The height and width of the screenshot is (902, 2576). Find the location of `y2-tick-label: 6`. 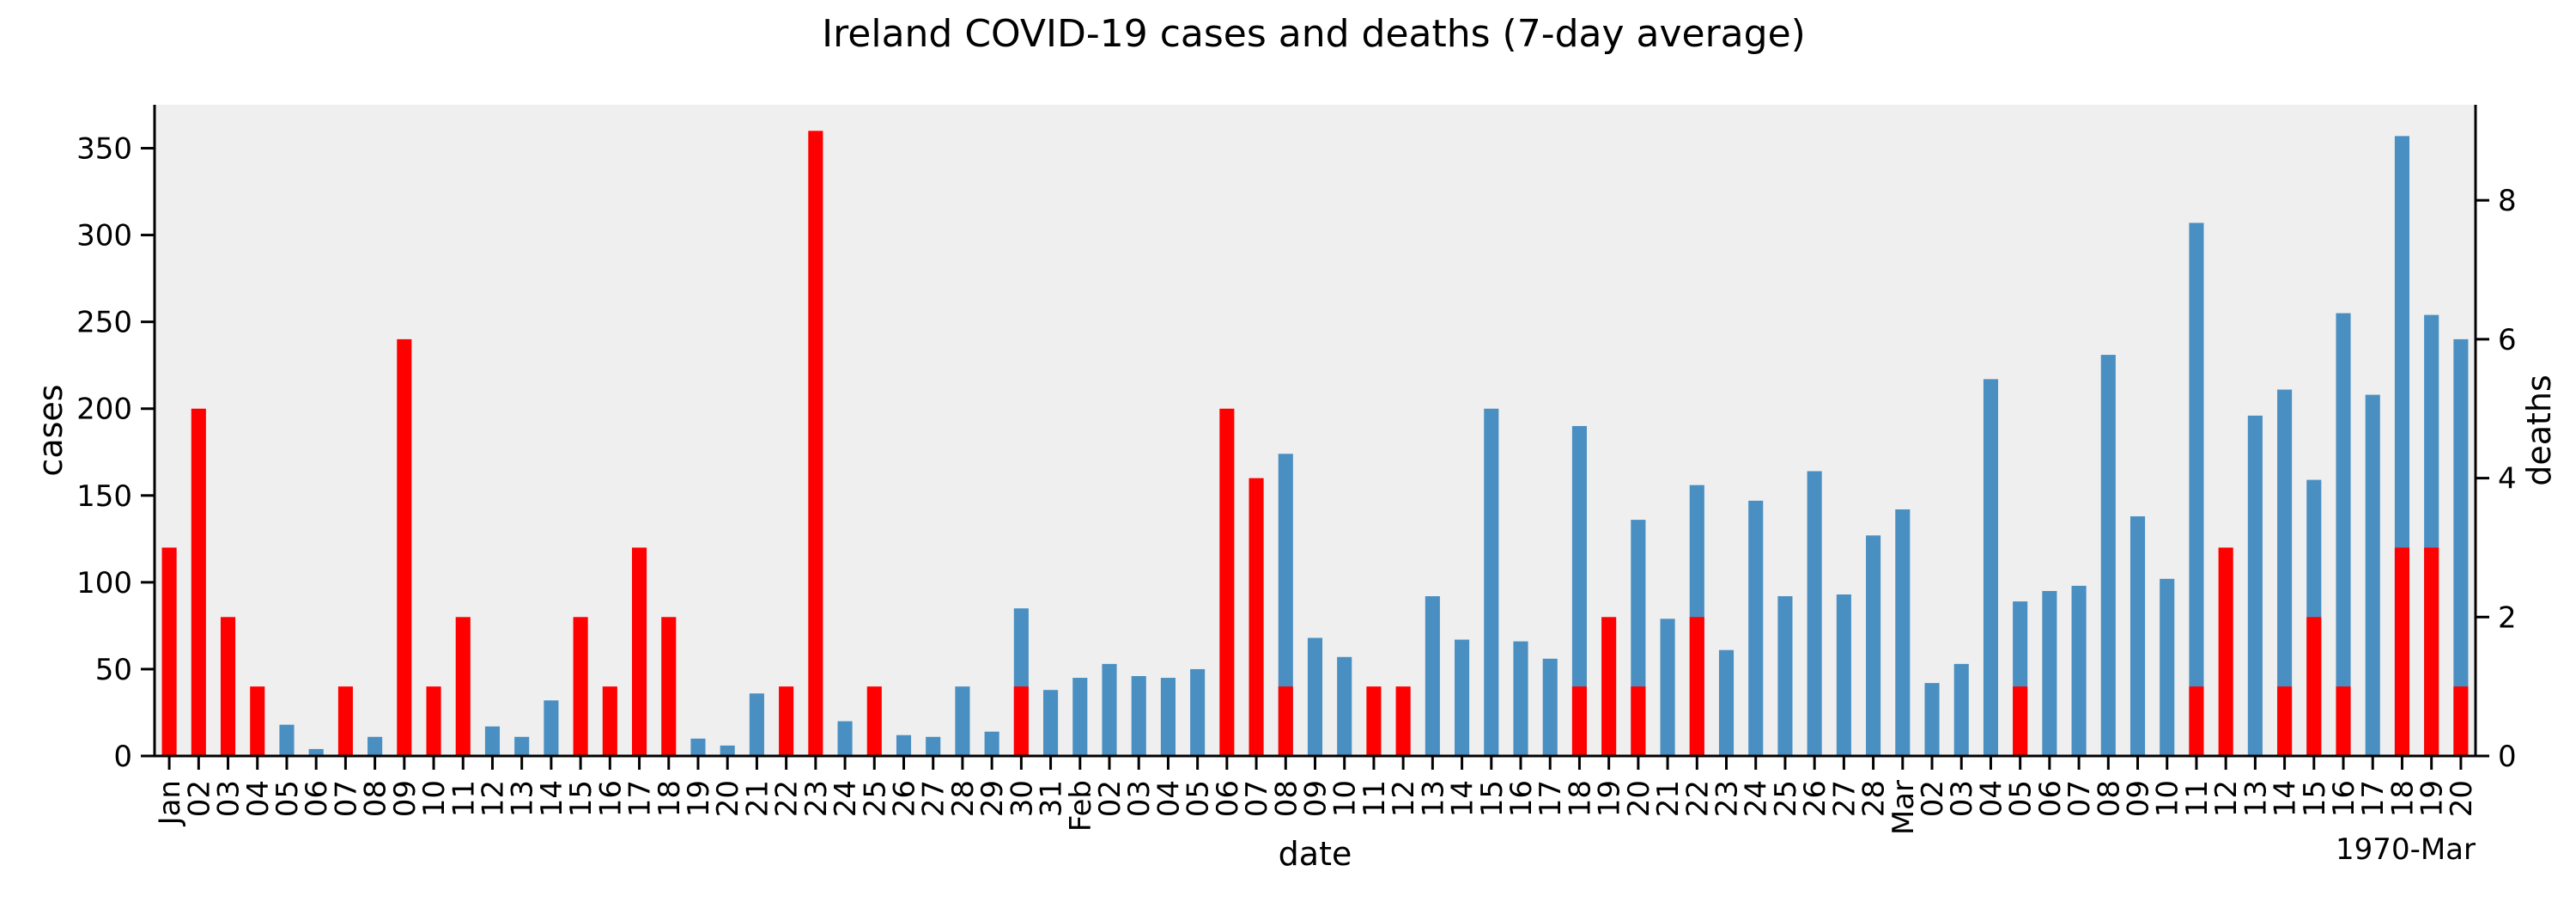

y2-tick-label: 6 is located at coordinates (2507, 340).